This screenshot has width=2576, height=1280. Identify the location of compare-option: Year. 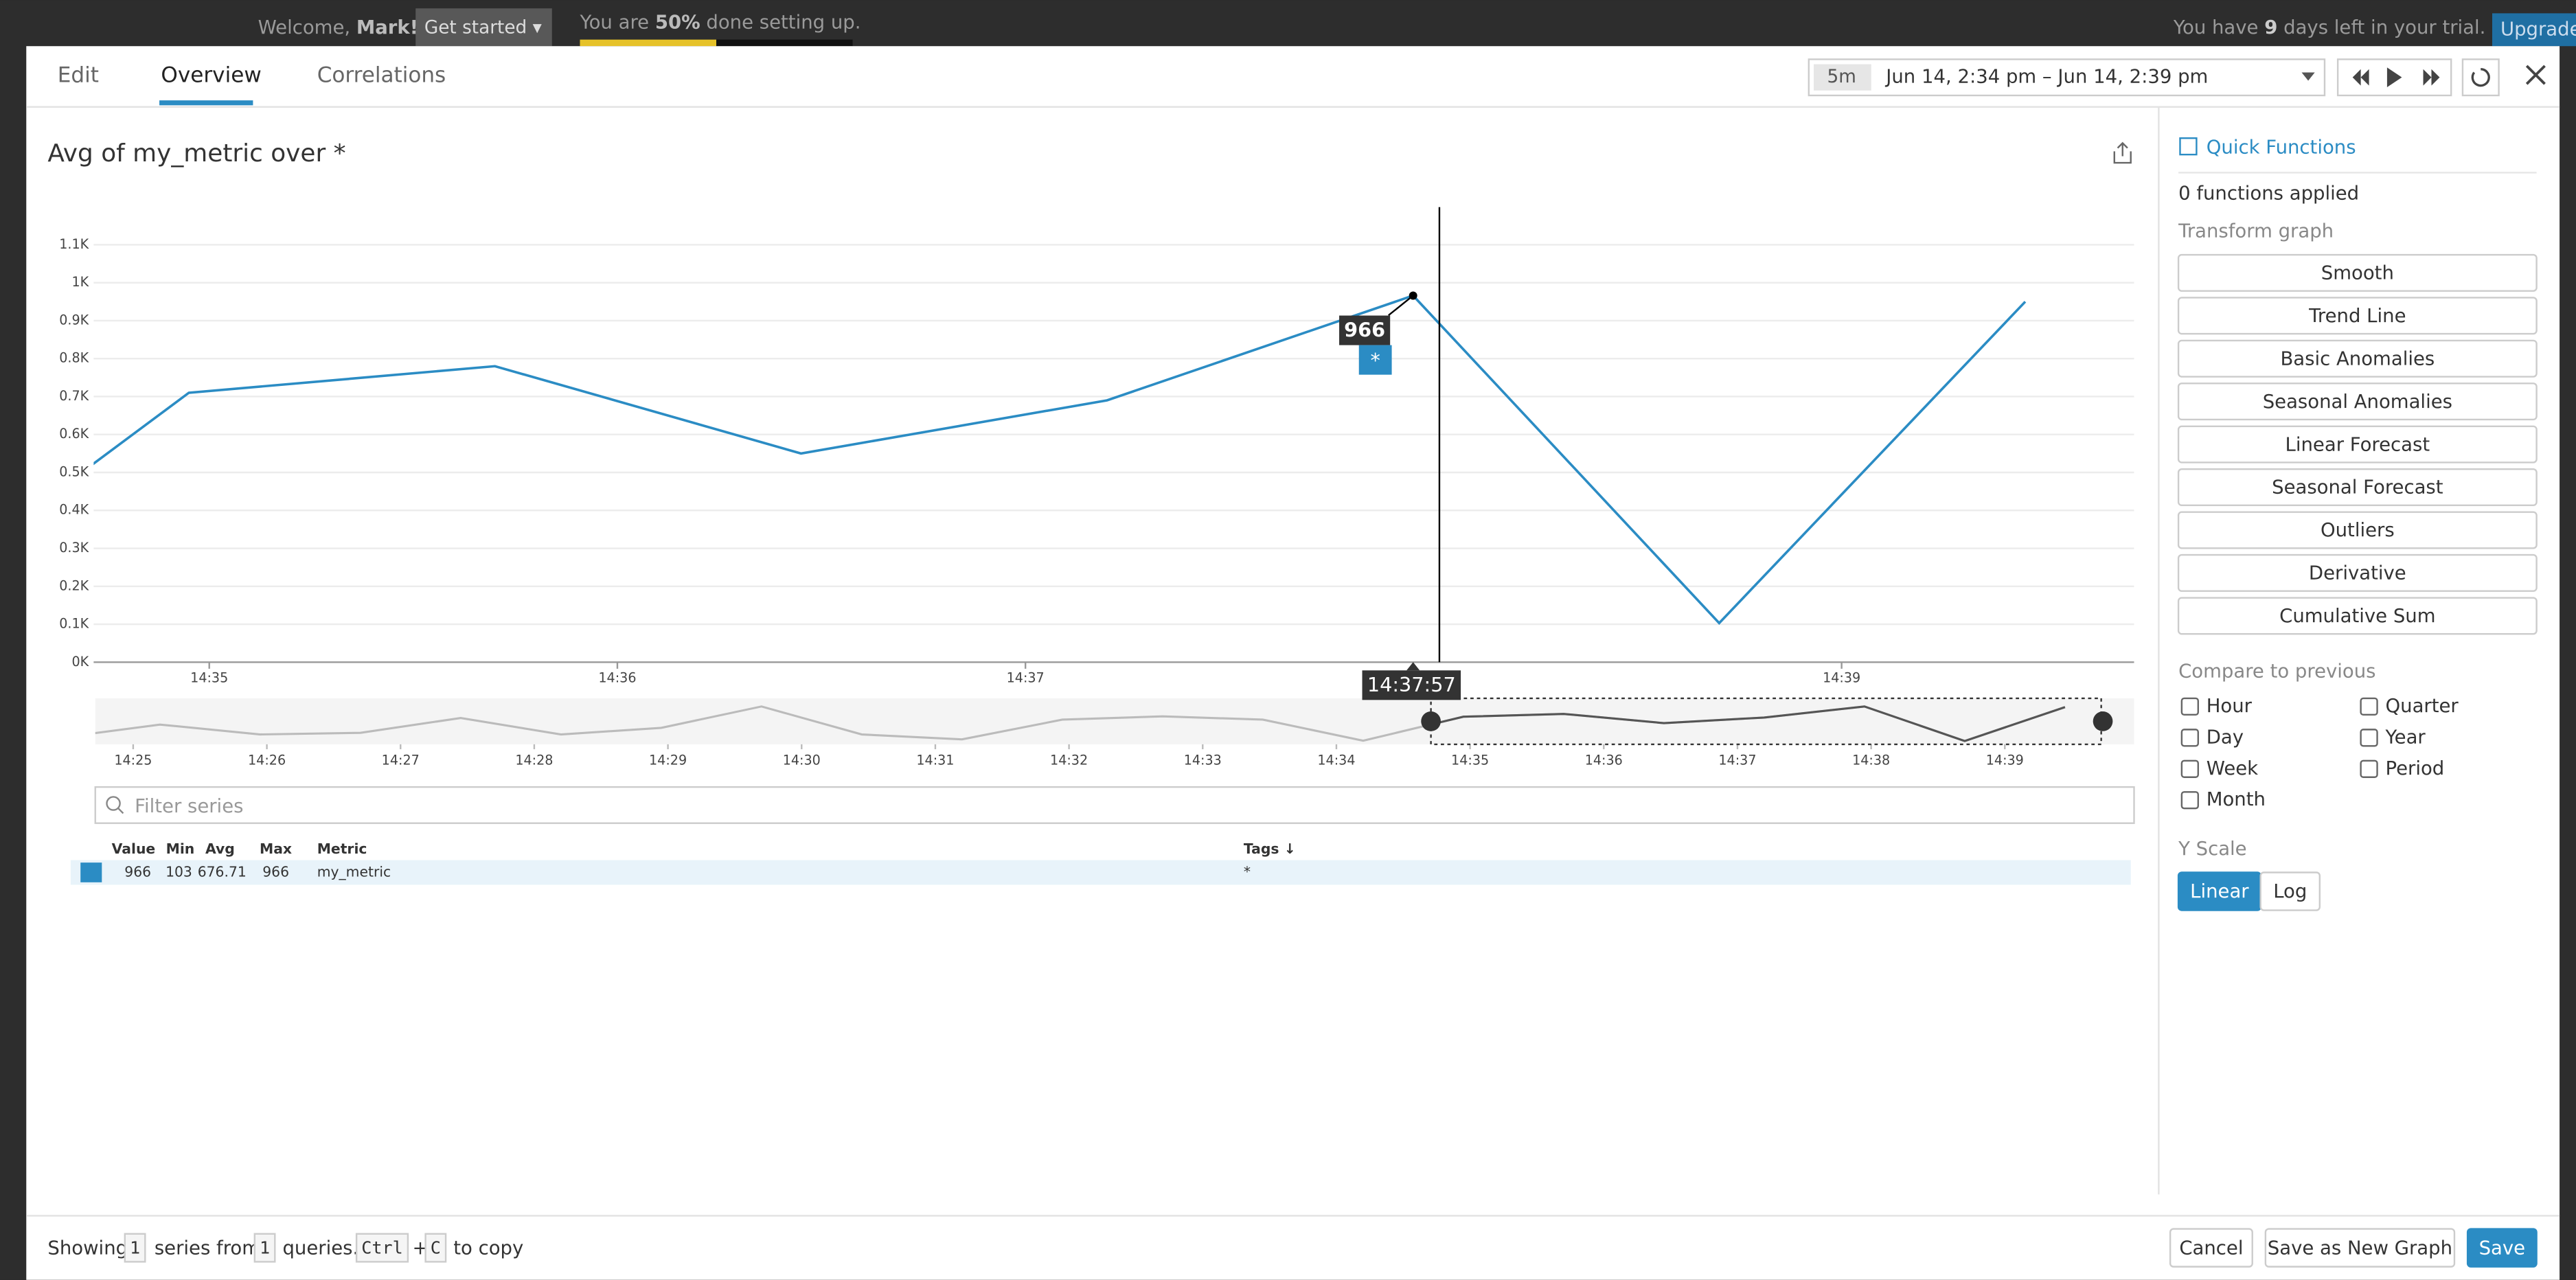
(2405, 737).